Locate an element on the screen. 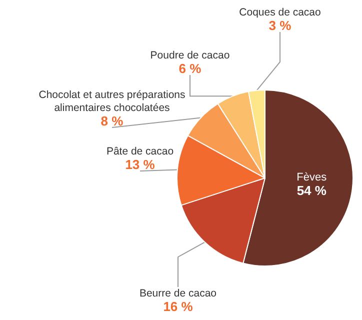 The height and width of the screenshot is (320, 362). slice-label: Fèves is located at coordinates (312, 177).